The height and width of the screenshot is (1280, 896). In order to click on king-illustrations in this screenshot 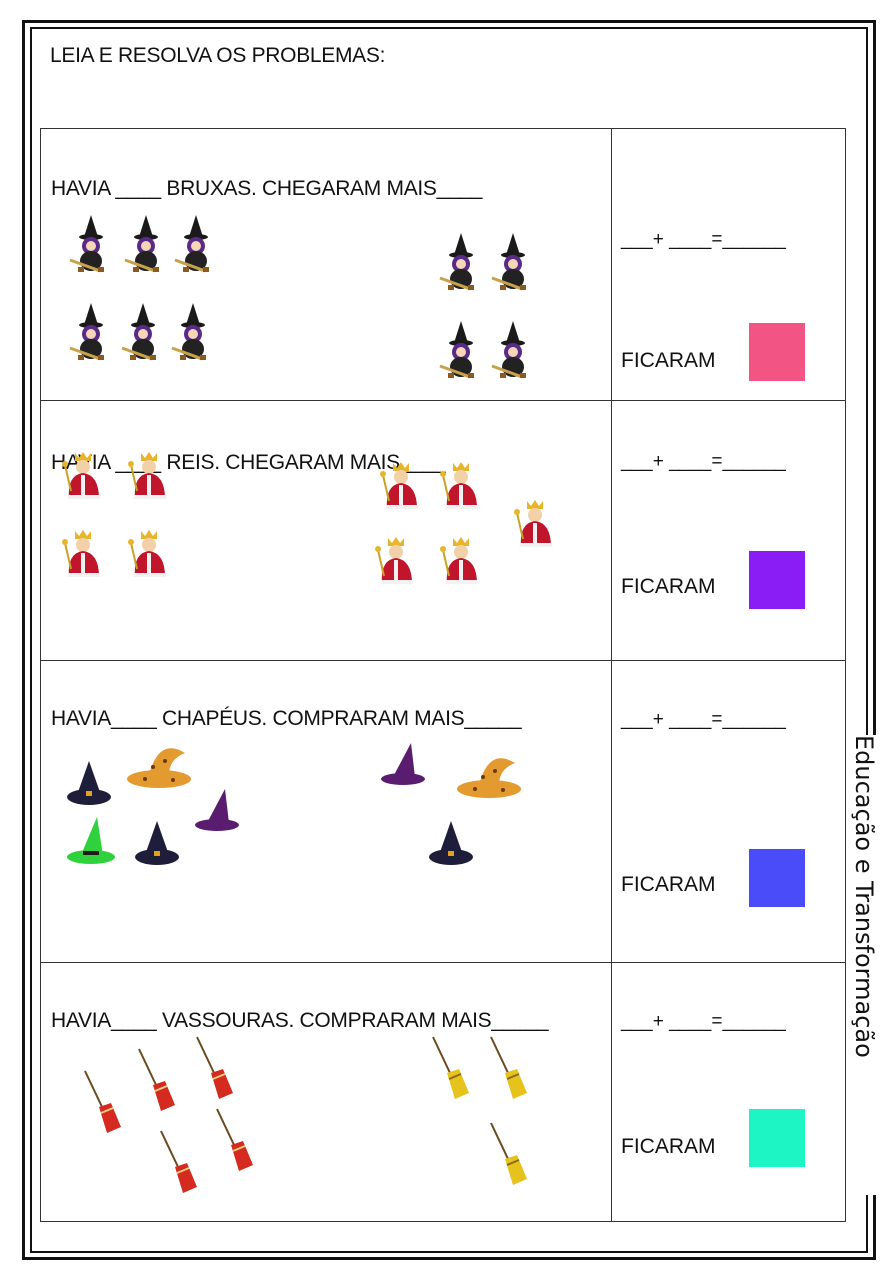, I will do `click(307, 518)`.